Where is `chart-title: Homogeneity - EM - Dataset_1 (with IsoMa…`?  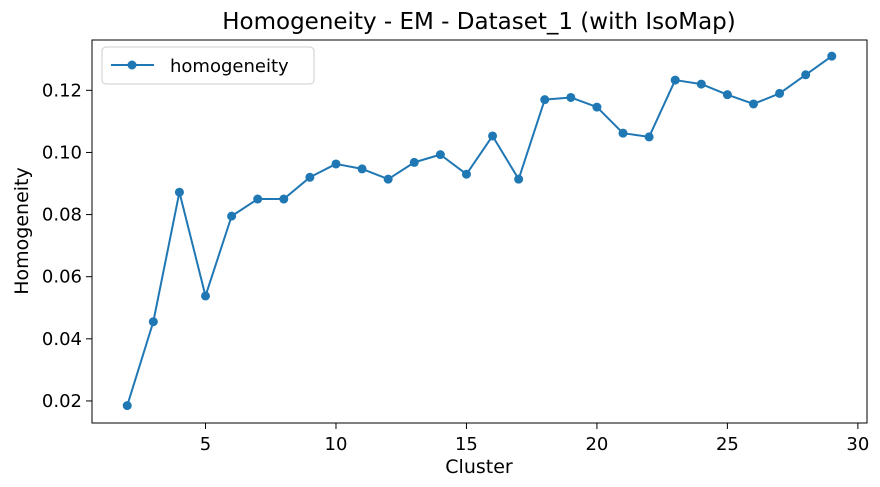
chart-title: Homogeneity - EM - Dataset_1 (with IsoMa… is located at coordinates (479, 22).